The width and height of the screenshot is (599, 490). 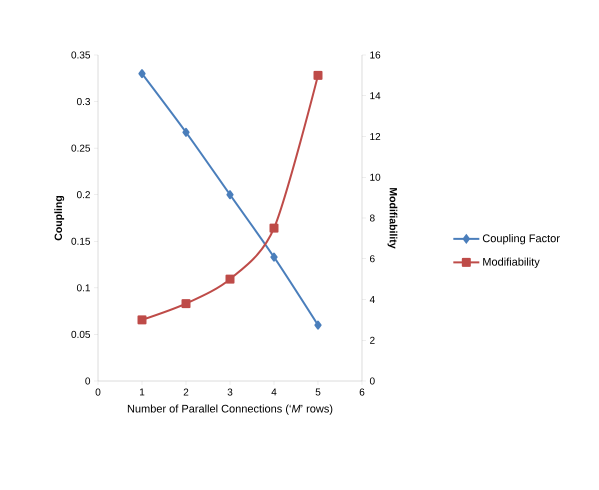 What do you see at coordinates (273, 392) in the screenshot?
I see `x-tick-label: 4` at bounding box center [273, 392].